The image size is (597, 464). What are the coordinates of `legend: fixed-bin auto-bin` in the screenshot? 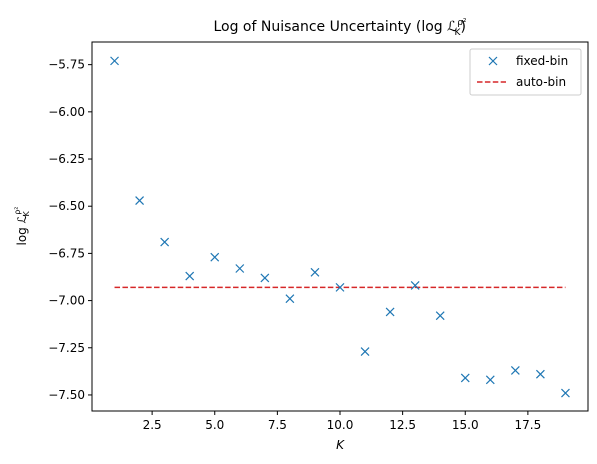 It's located at (525, 72).